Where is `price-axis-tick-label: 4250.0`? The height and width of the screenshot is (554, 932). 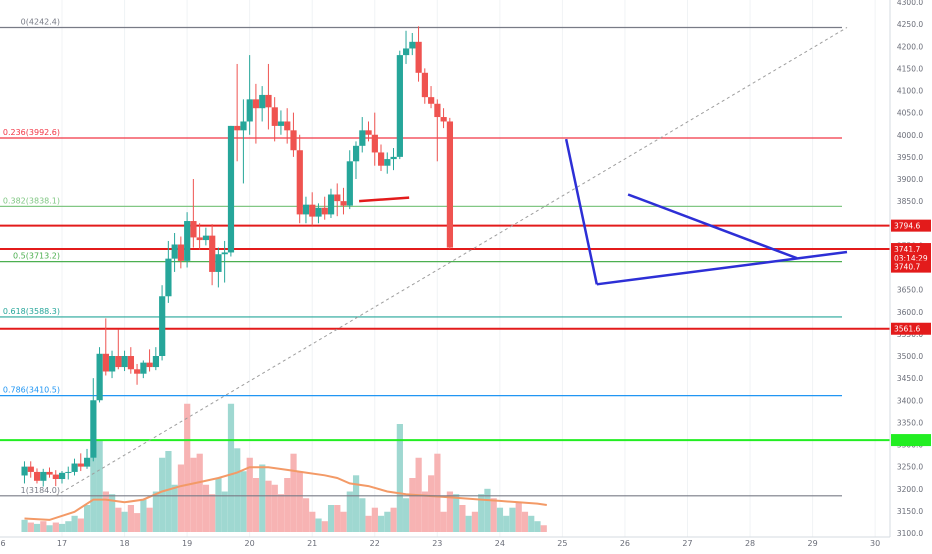
price-axis-tick-label: 4250.0 is located at coordinates (910, 24).